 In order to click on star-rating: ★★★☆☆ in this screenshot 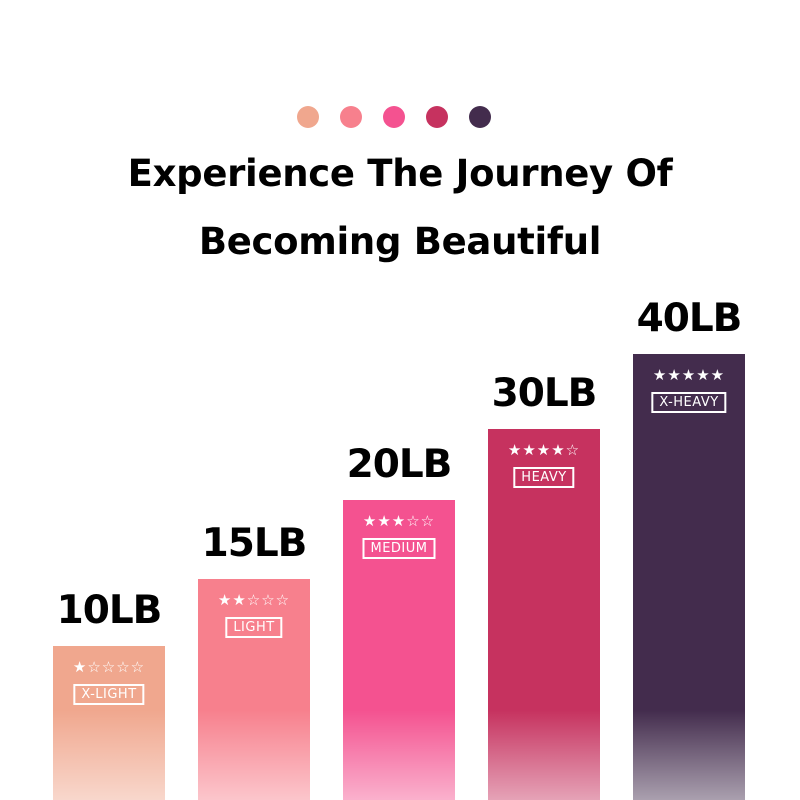, I will do `click(399, 521)`.